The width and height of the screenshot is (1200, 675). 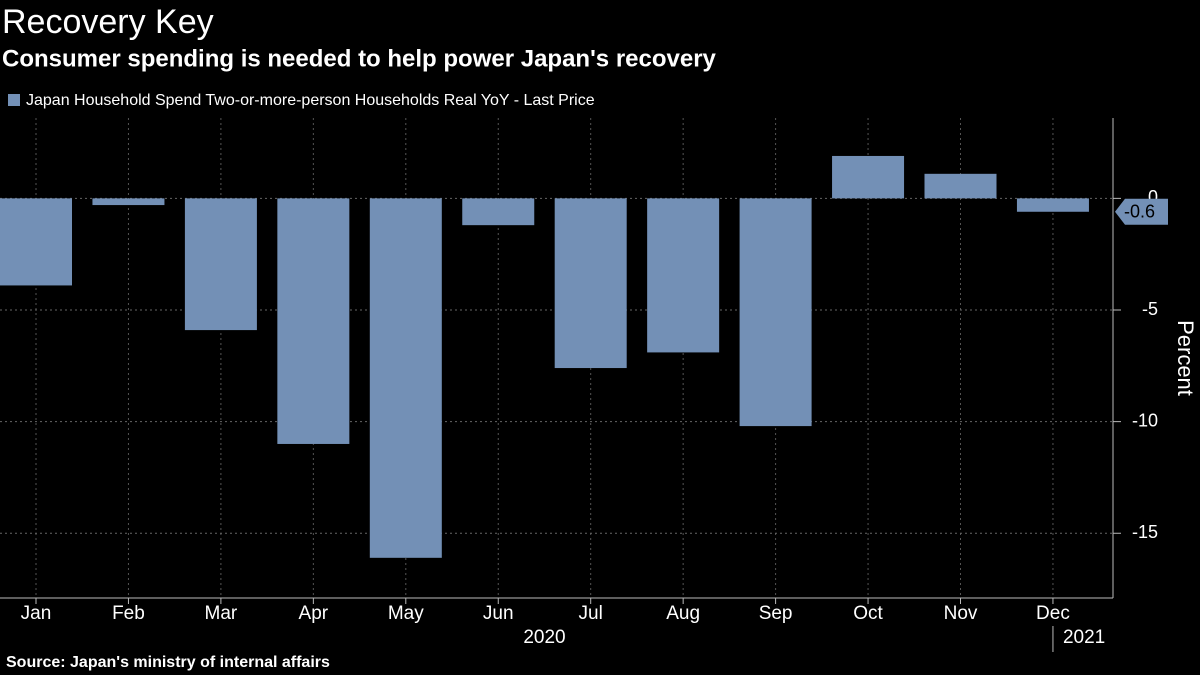 I want to click on y-tick-label: -5, so click(x=1150, y=309).